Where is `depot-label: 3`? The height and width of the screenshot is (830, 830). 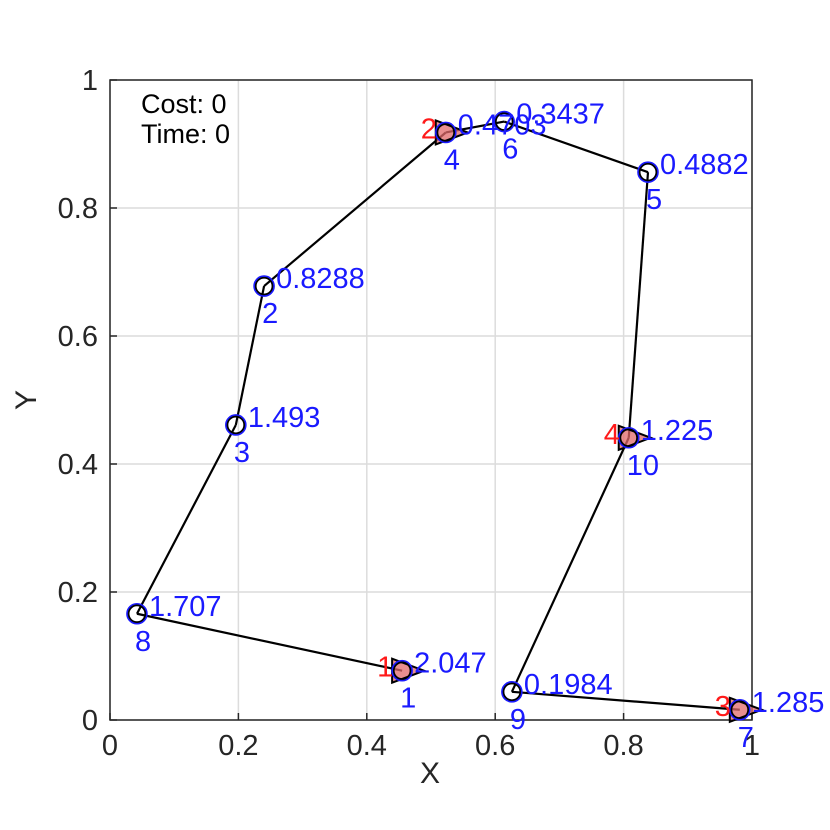 depot-label: 3 is located at coordinates (723, 707).